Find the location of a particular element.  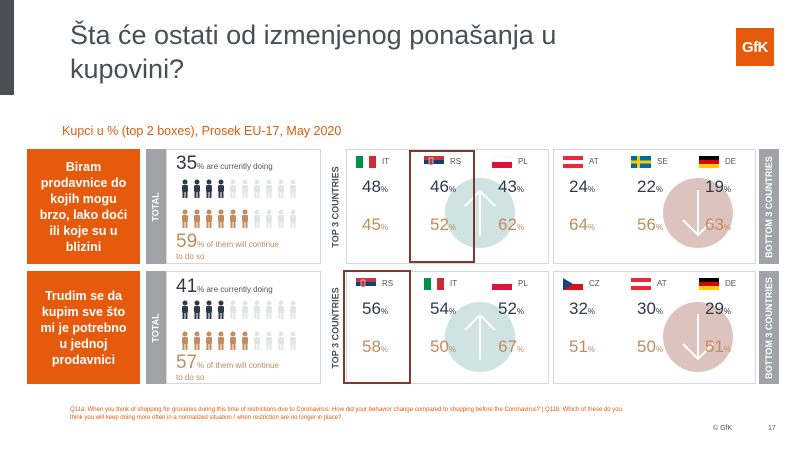

continue-value: 67% is located at coordinates (511, 346).